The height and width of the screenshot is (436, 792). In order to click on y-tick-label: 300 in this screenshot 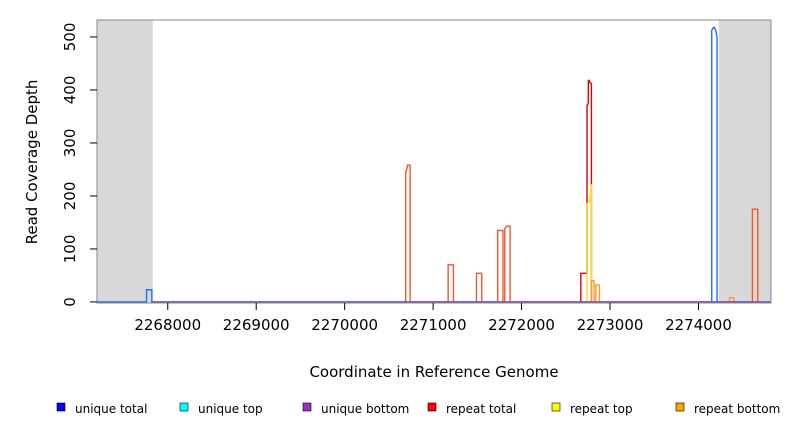, I will do `click(70, 143)`.